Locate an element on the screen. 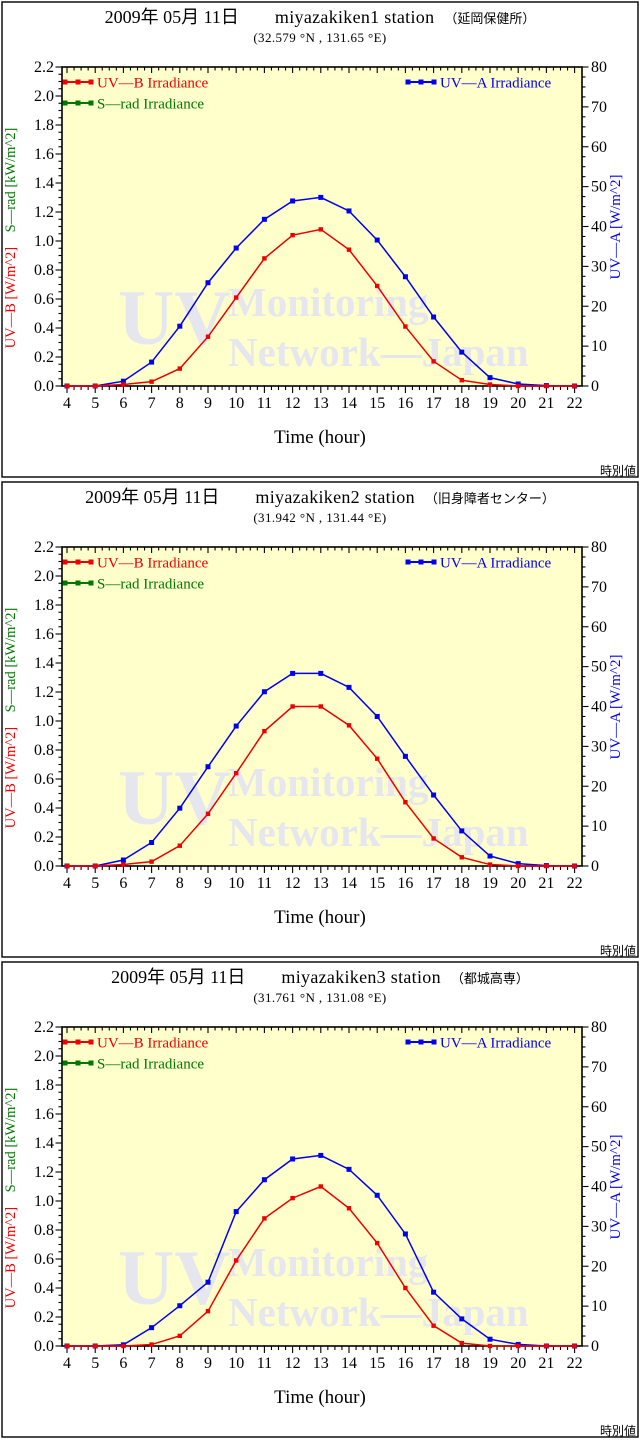  right-tick-label: 10 is located at coordinates (599, 826).